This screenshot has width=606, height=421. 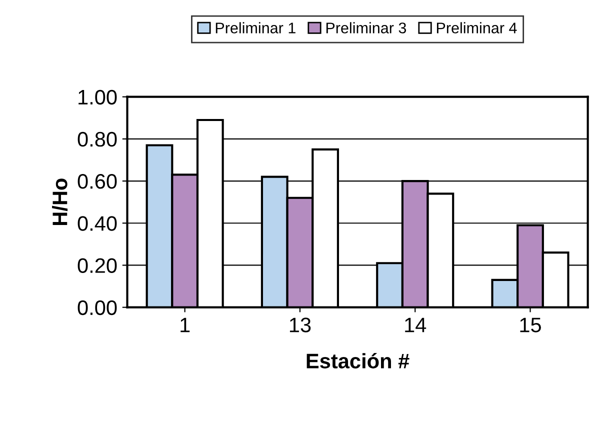 I want to click on x-tick-label: 15, so click(x=530, y=325).